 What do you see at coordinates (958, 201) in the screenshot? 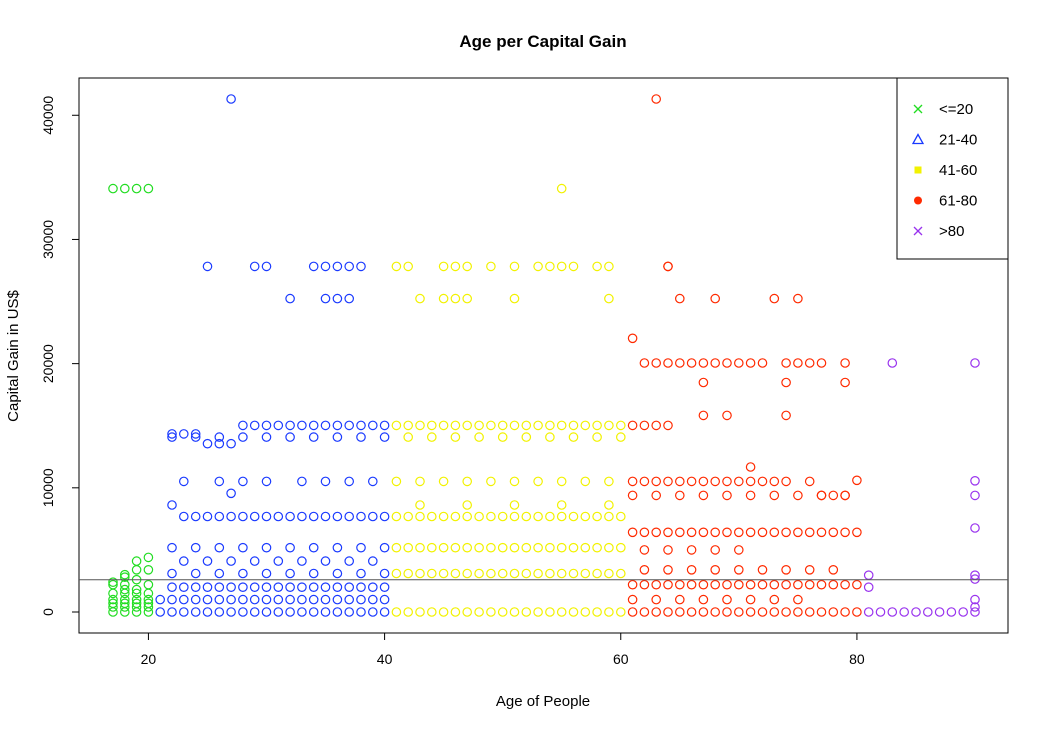
I see `legend-label: 61-80` at bounding box center [958, 201].